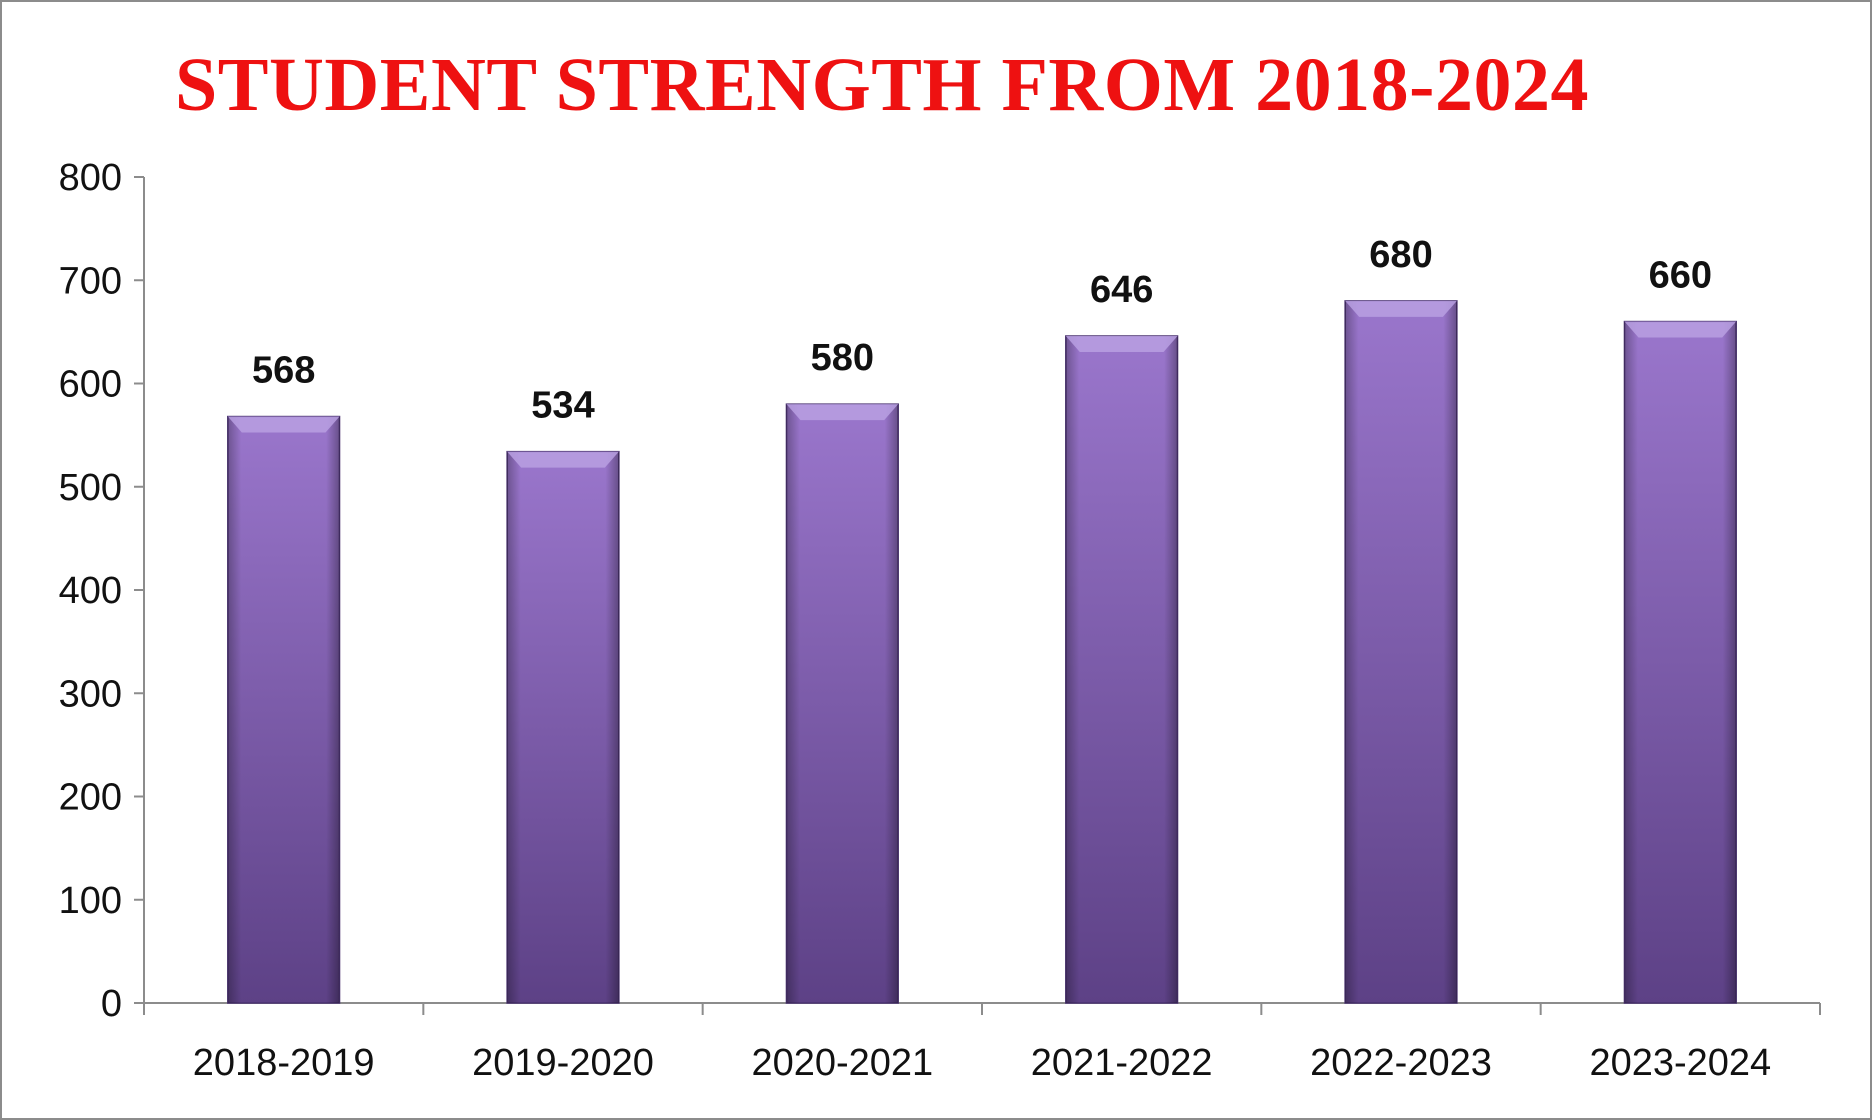 The width and height of the screenshot is (1872, 1120). What do you see at coordinates (1122, 1063) in the screenshot?
I see `x-tick-label: 2021-2022` at bounding box center [1122, 1063].